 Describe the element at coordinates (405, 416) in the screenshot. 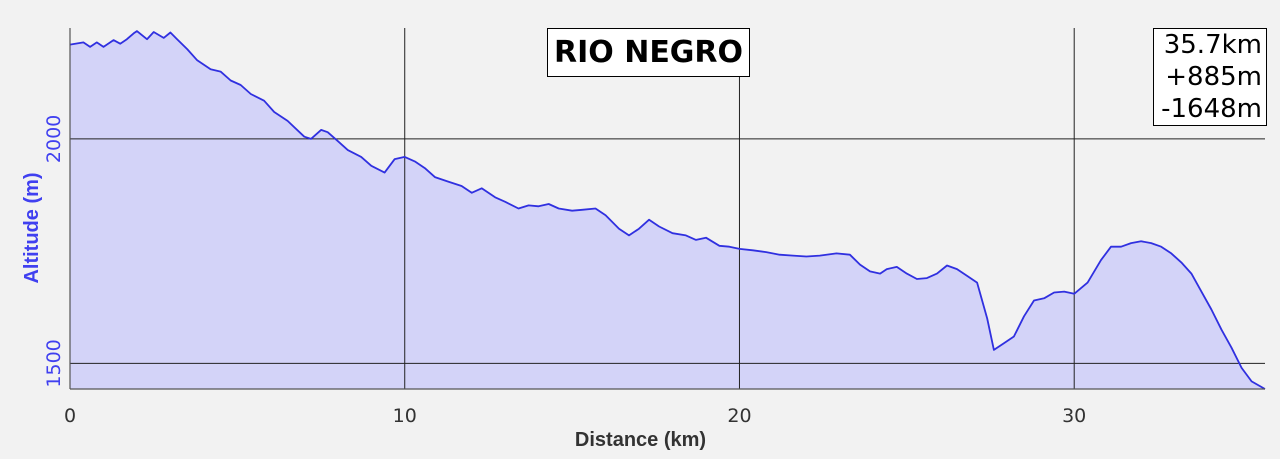

I see `x-tick-label: 10` at that location.